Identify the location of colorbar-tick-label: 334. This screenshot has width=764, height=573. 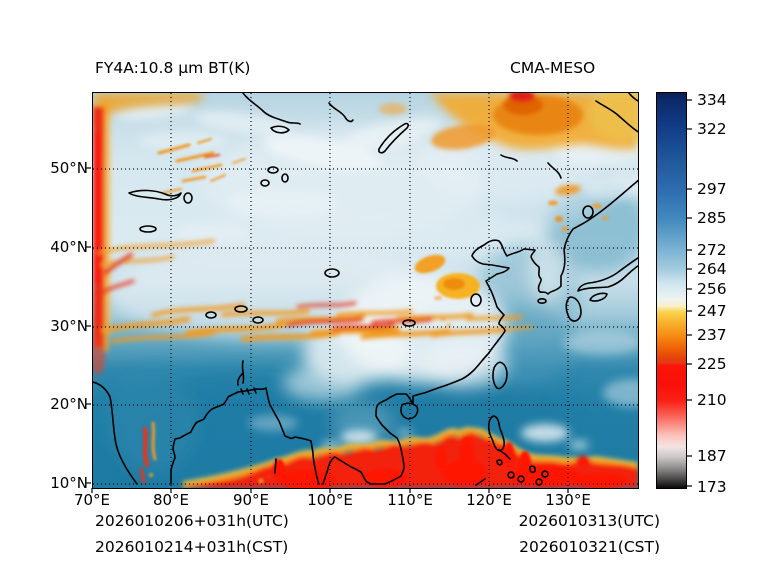
(712, 100).